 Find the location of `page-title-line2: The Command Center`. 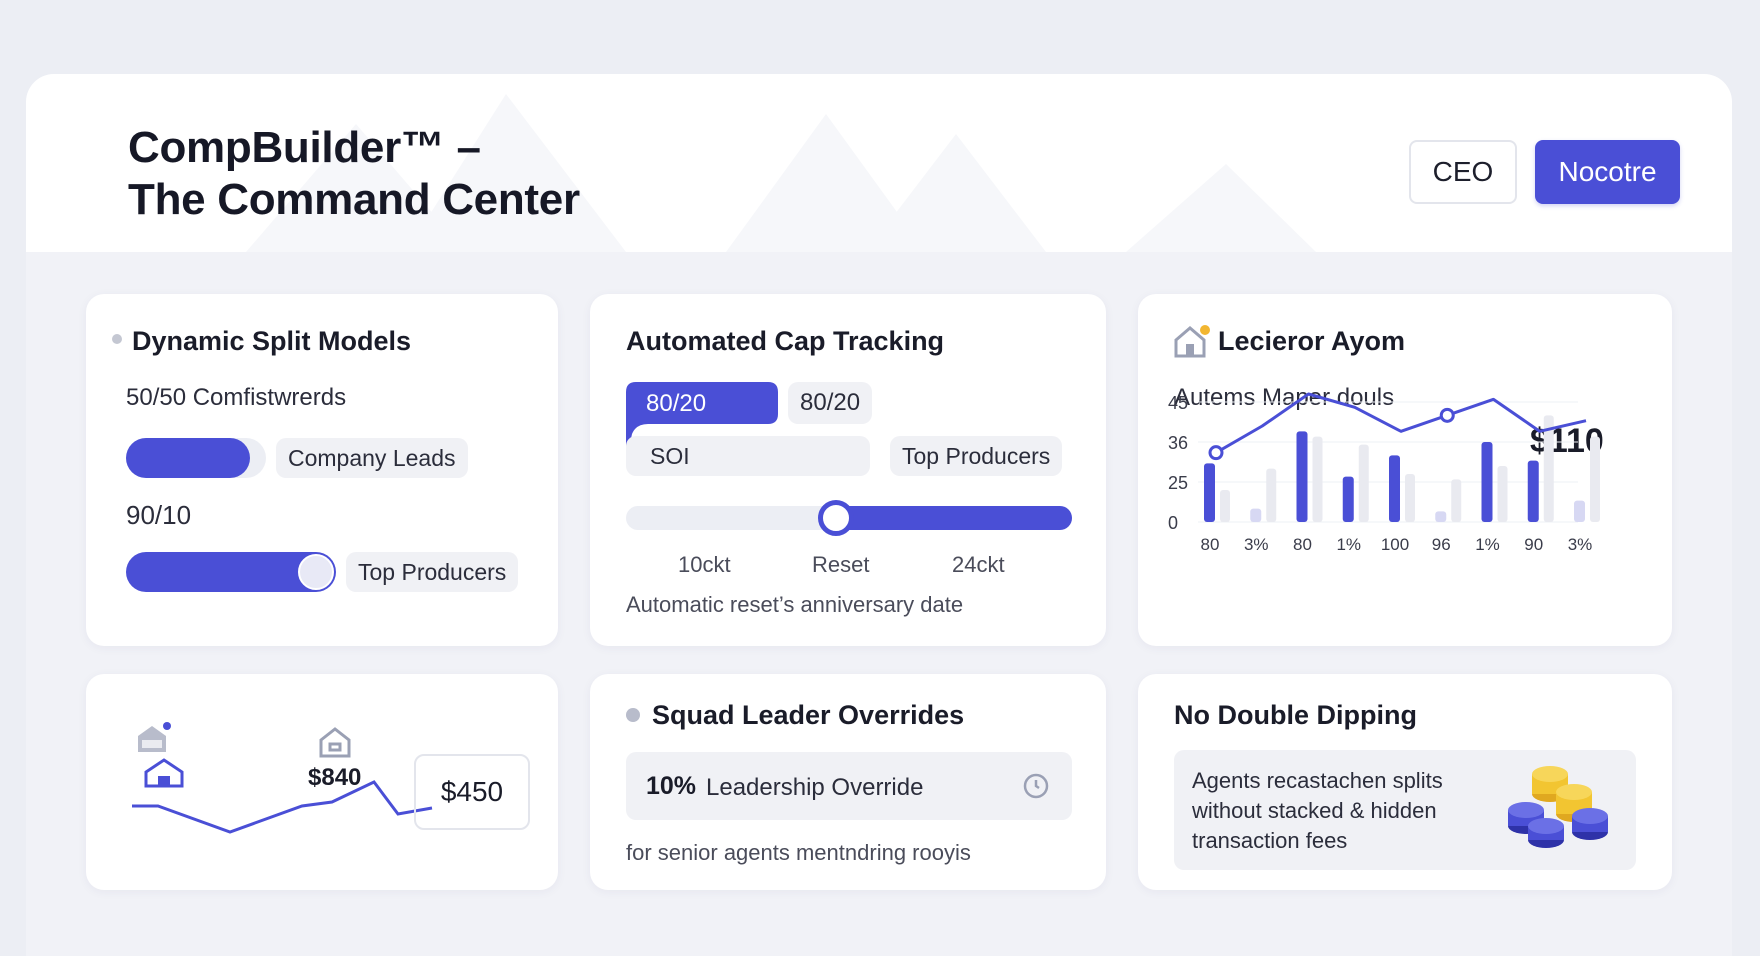

page-title-line2: The Command Center is located at coordinates (354, 199).